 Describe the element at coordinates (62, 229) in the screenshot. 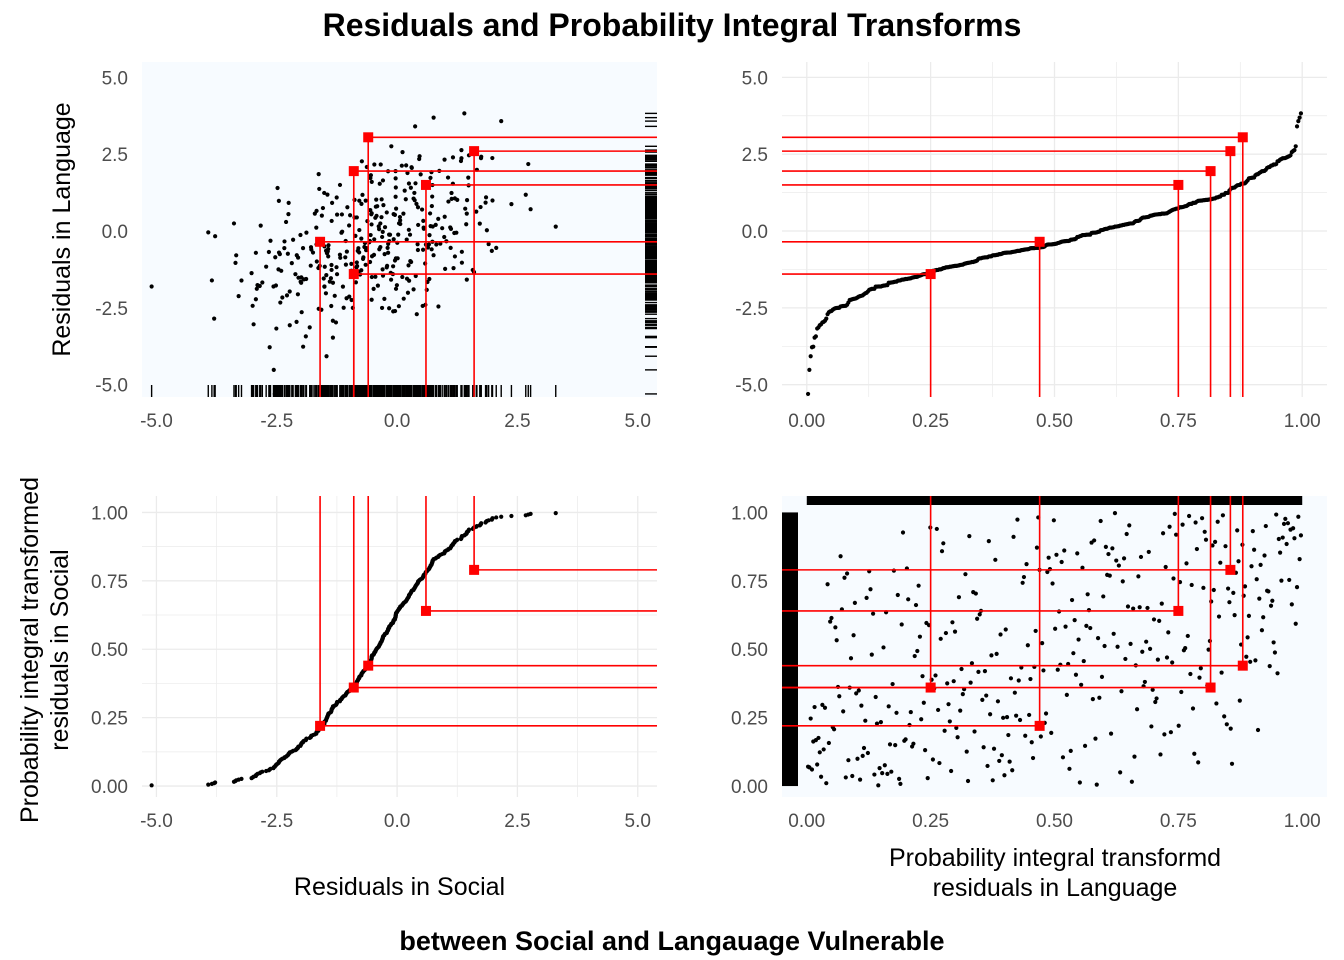

I see `y-axis-label: Residuals in Language` at that location.